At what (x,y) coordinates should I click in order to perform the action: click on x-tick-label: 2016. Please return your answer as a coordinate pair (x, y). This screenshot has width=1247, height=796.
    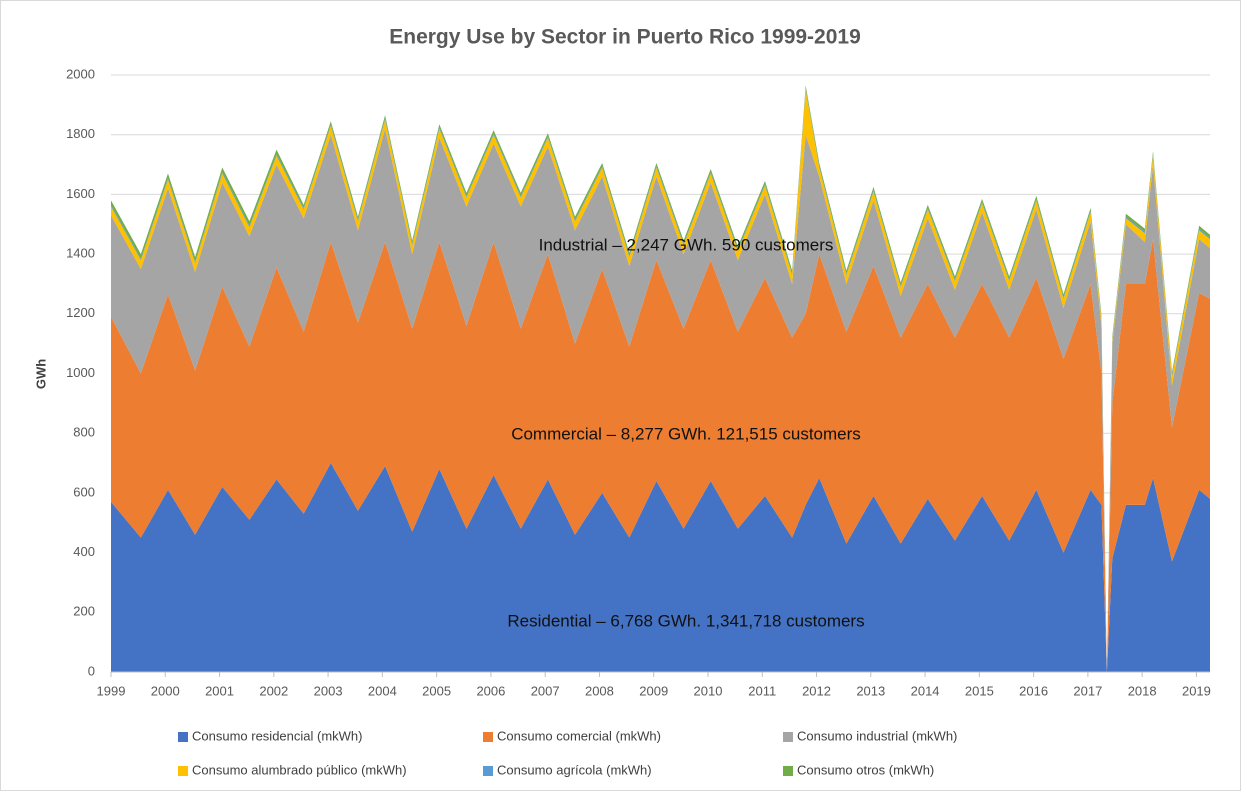
    Looking at the image, I should click on (1033, 690).